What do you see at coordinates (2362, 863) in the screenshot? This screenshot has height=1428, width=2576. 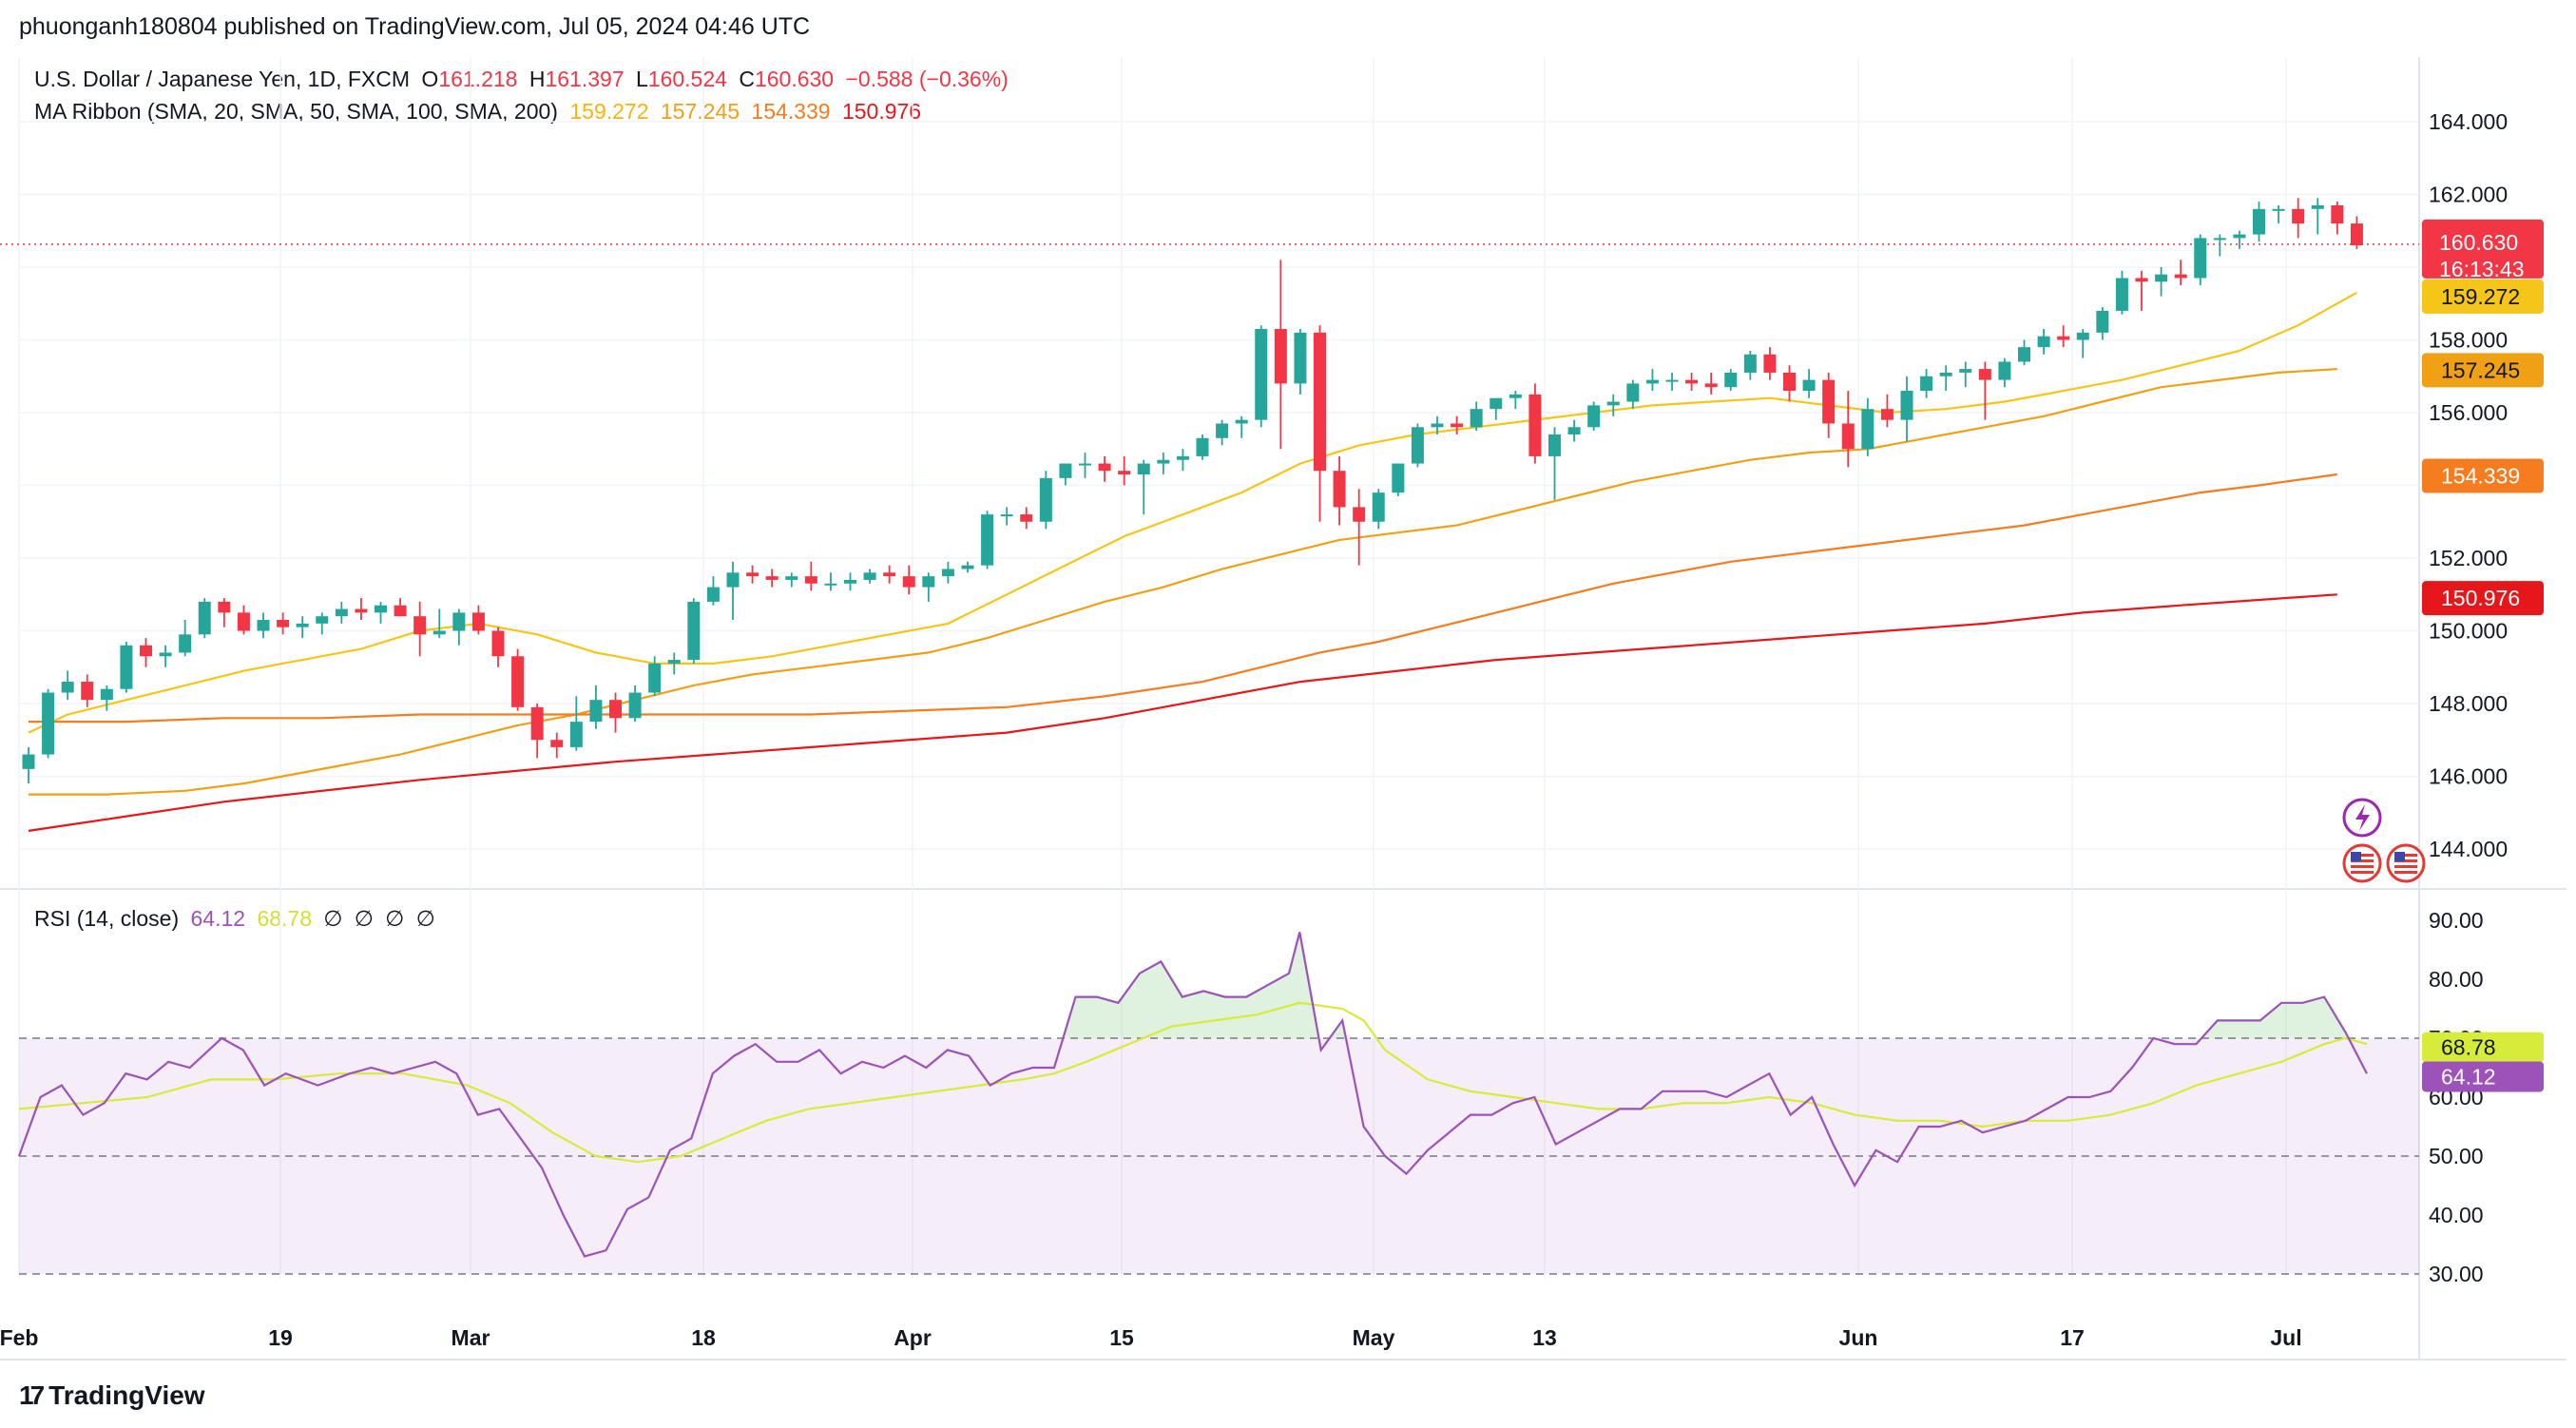 I see `us-flag-icon` at bounding box center [2362, 863].